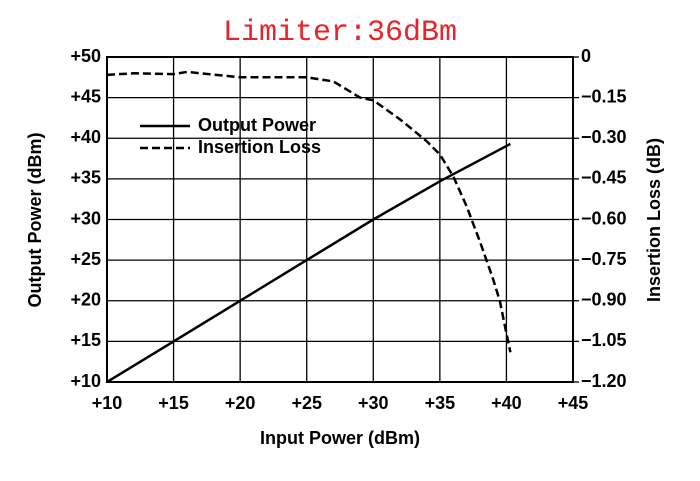  Describe the element at coordinates (85, 381) in the screenshot. I see `y-tick-label: +10` at that location.